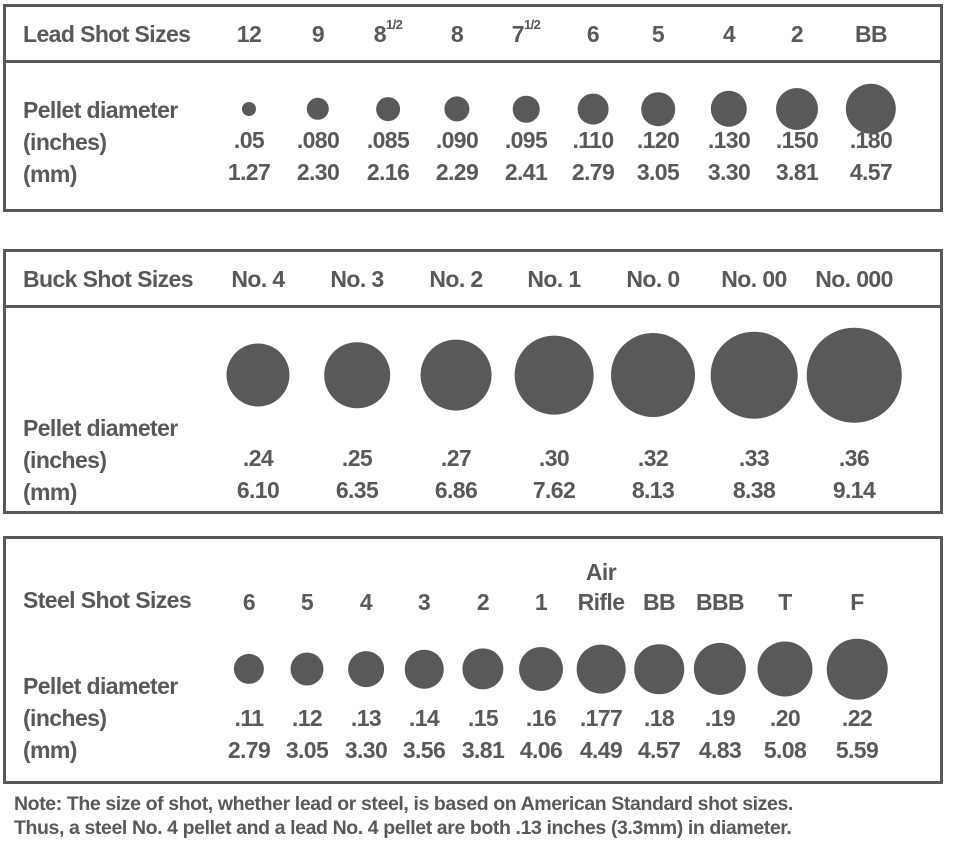 The width and height of the screenshot is (960, 848). I want to click on steel-mm-7: 4.49, so click(601, 750).